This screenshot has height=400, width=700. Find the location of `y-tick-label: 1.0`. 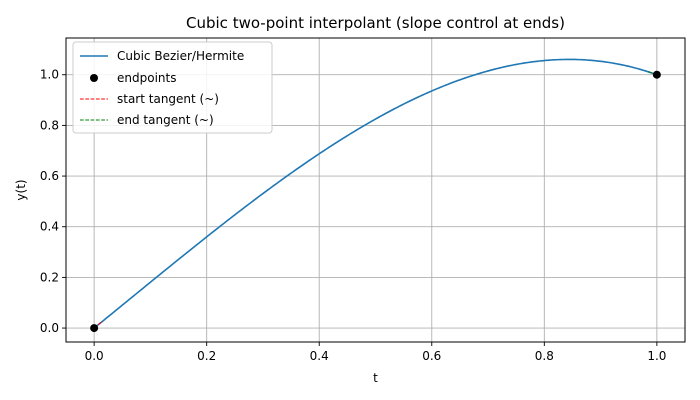

y-tick-label: 1.0 is located at coordinates (49, 75).